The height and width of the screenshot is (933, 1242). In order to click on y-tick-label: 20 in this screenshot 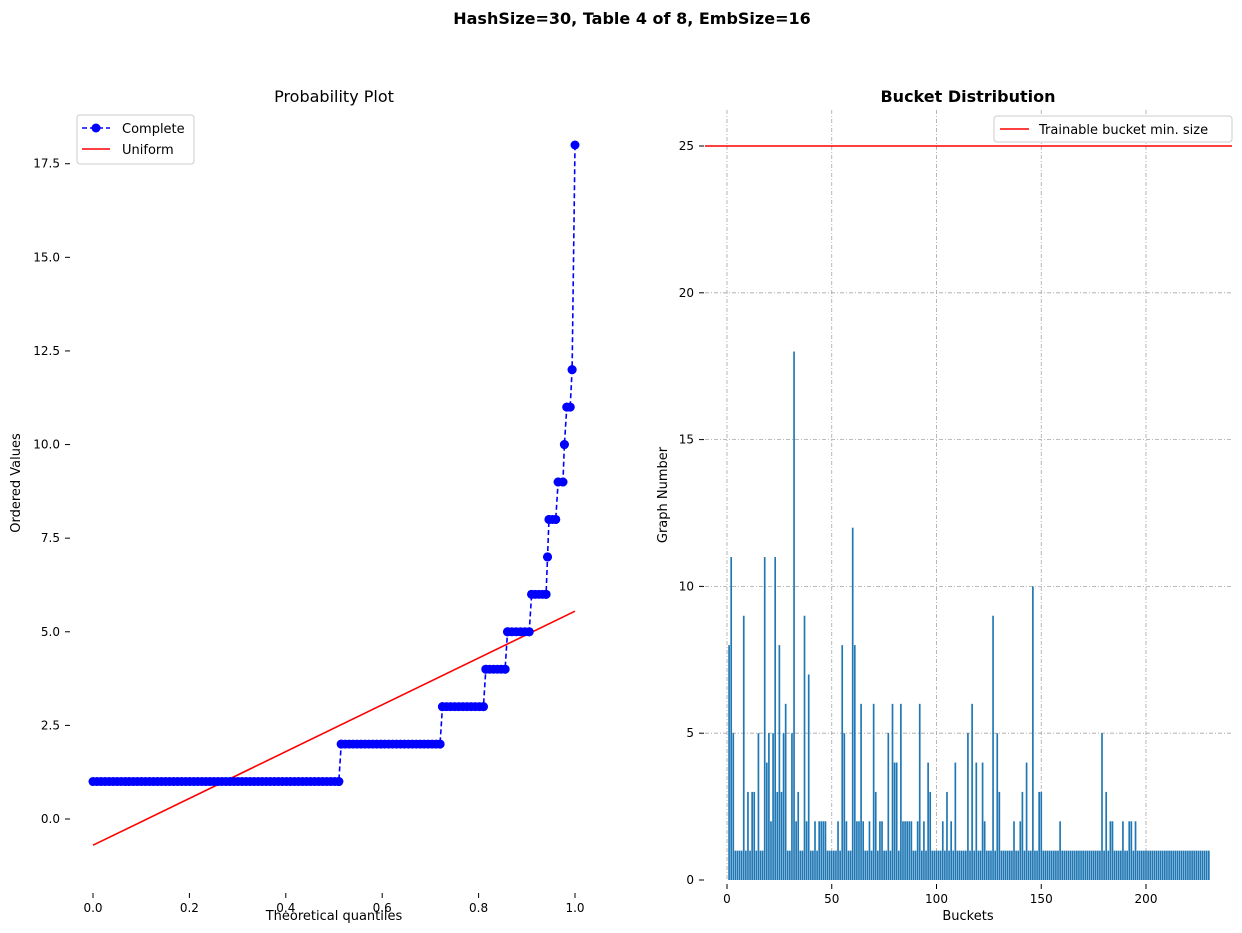, I will do `click(686, 293)`.